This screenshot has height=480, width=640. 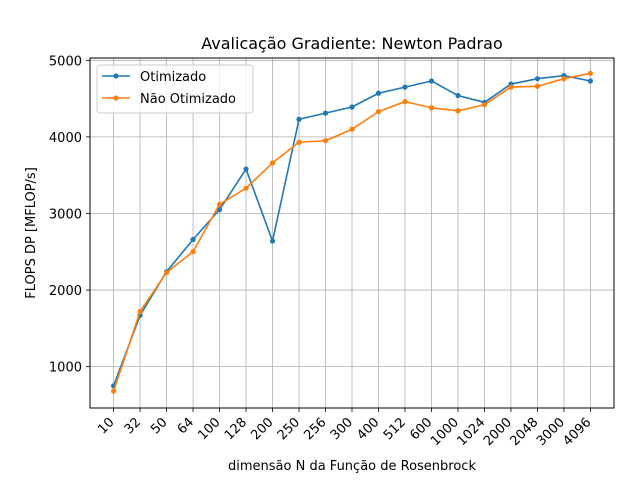 I want to click on legend-label: Otimizado, so click(x=173, y=77).